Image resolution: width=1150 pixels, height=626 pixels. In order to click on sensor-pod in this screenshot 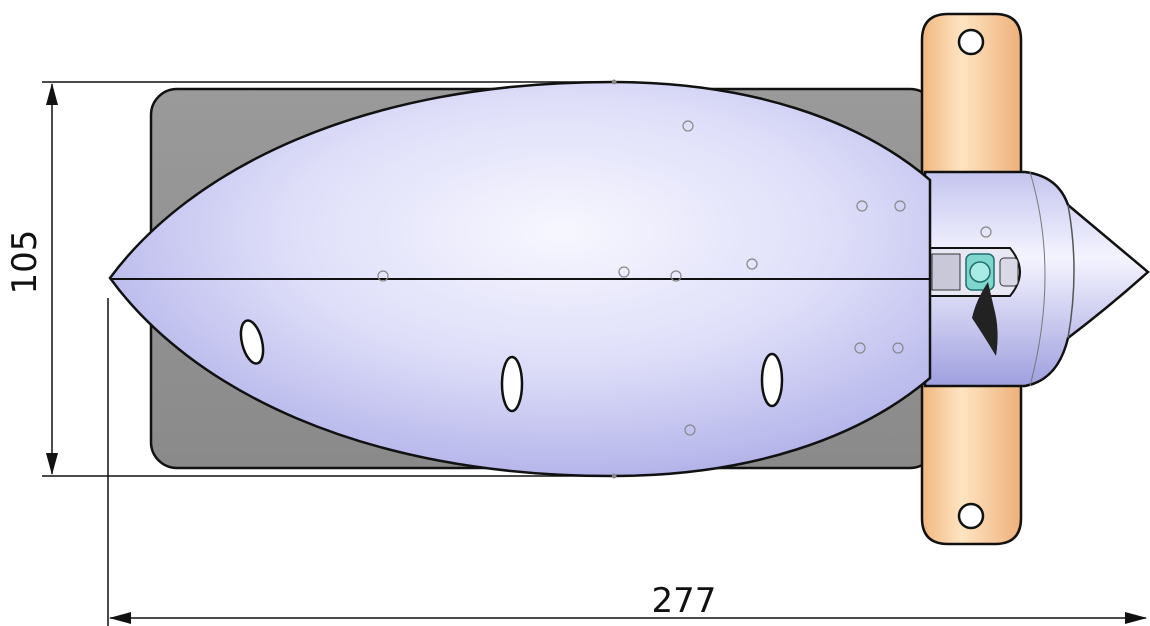, I will do `click(1036, 279)`.